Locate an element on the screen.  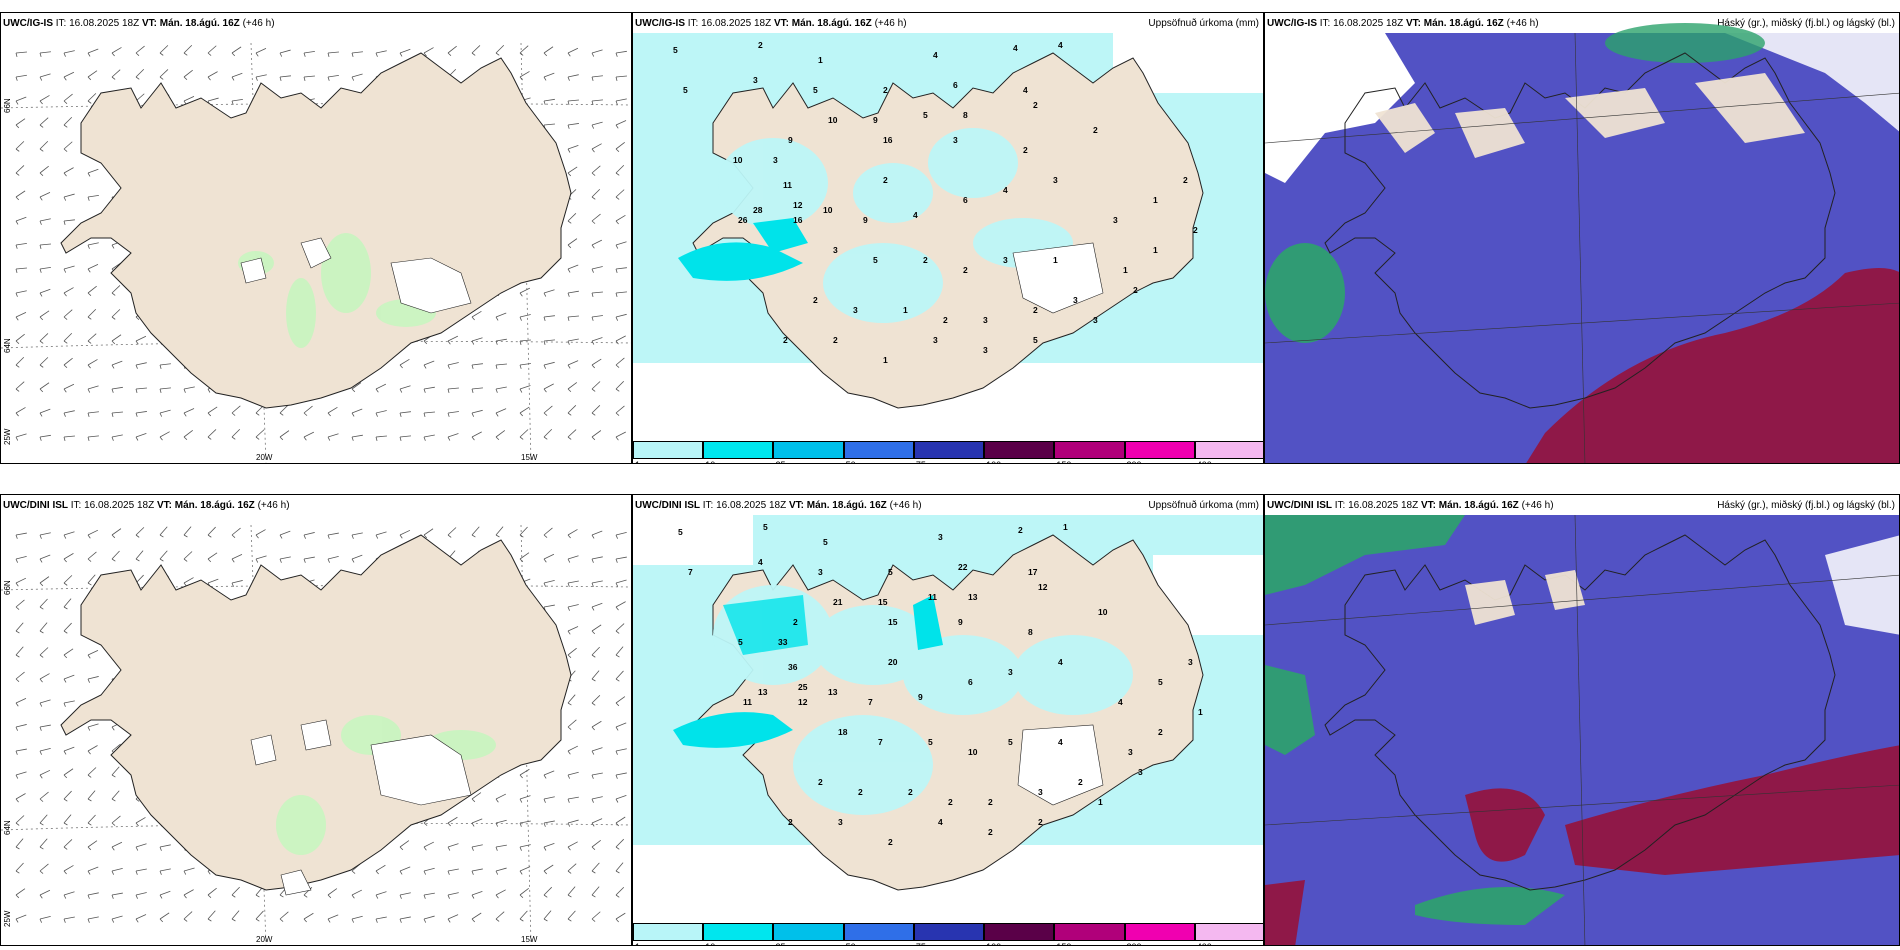
precip-value: 25 is located at coordinates (803, 687).